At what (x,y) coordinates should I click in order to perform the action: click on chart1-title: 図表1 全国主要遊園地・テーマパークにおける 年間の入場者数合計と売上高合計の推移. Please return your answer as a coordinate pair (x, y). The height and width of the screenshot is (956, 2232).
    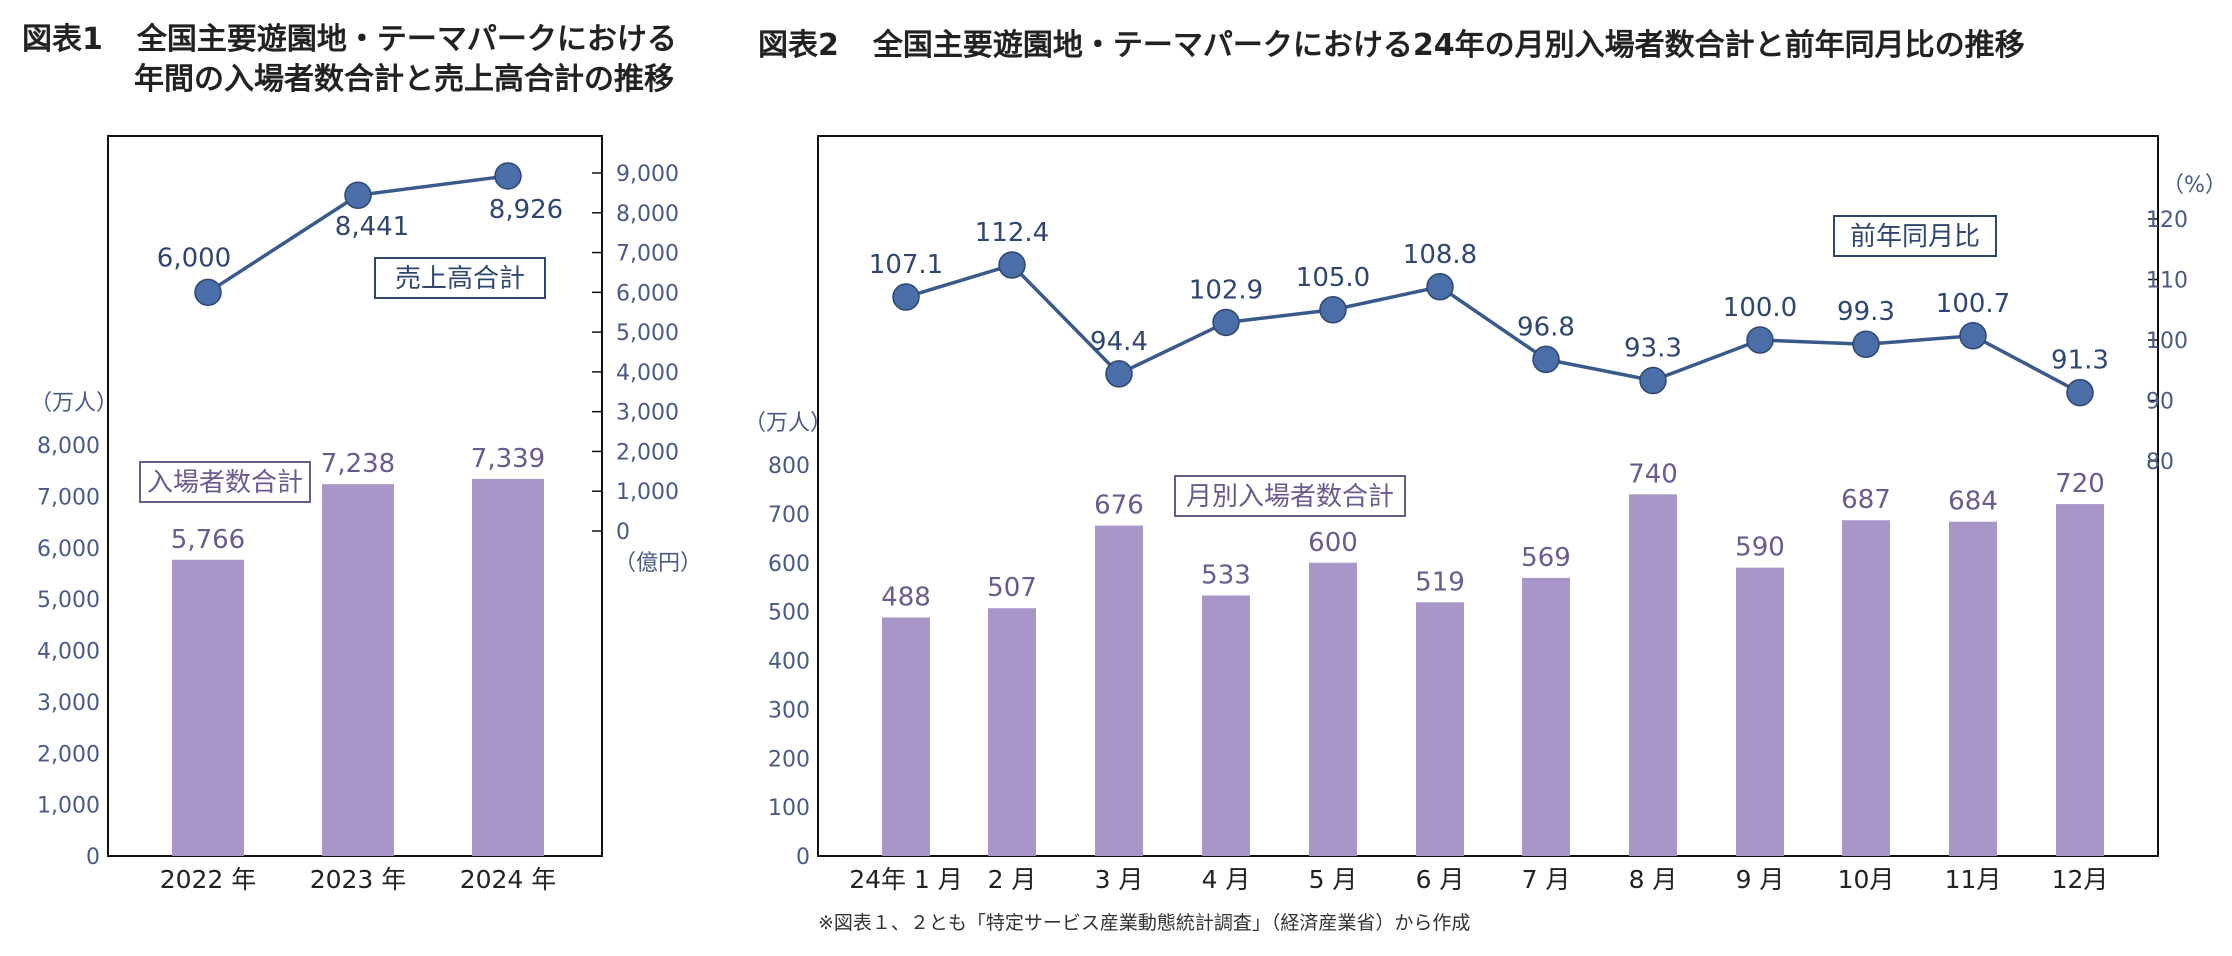
    Looking at the image, I should click on (349, 60).